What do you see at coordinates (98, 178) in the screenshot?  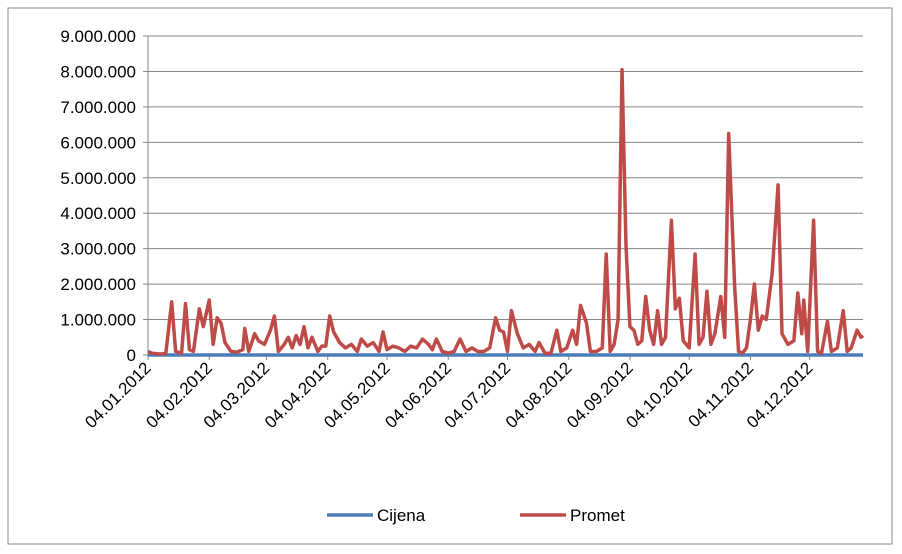 I see `y-tick-label: 5.000.000` at bounding box center [98, 178].